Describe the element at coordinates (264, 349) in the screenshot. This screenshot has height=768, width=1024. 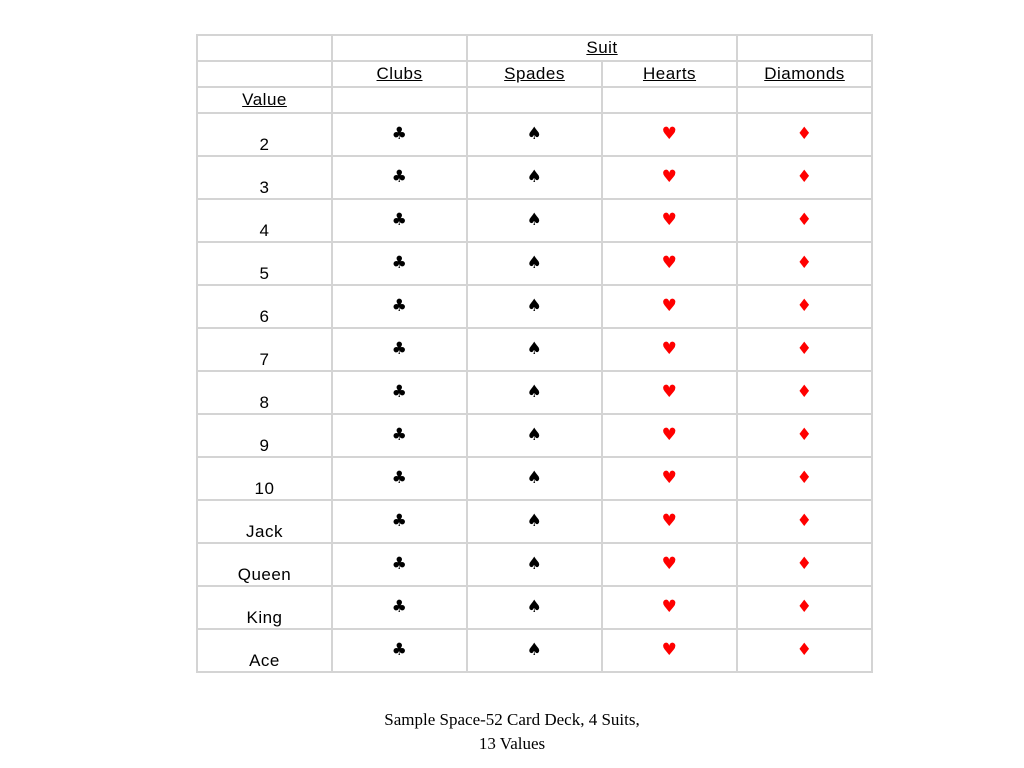
I see `value-cell: 7` at that location.